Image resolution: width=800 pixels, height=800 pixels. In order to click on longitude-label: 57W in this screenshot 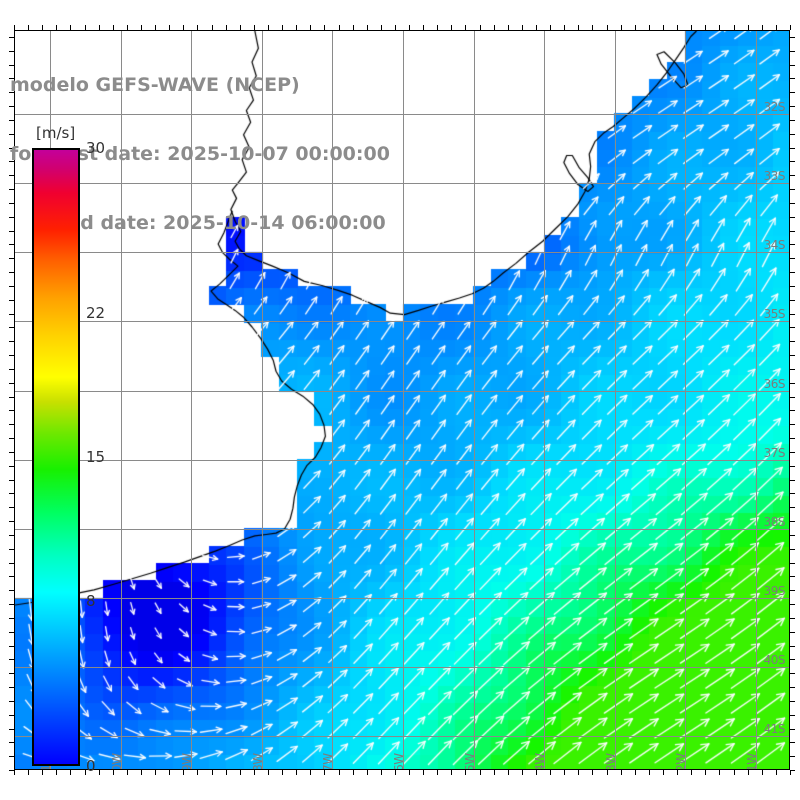, I will do `click(328, 761)`.